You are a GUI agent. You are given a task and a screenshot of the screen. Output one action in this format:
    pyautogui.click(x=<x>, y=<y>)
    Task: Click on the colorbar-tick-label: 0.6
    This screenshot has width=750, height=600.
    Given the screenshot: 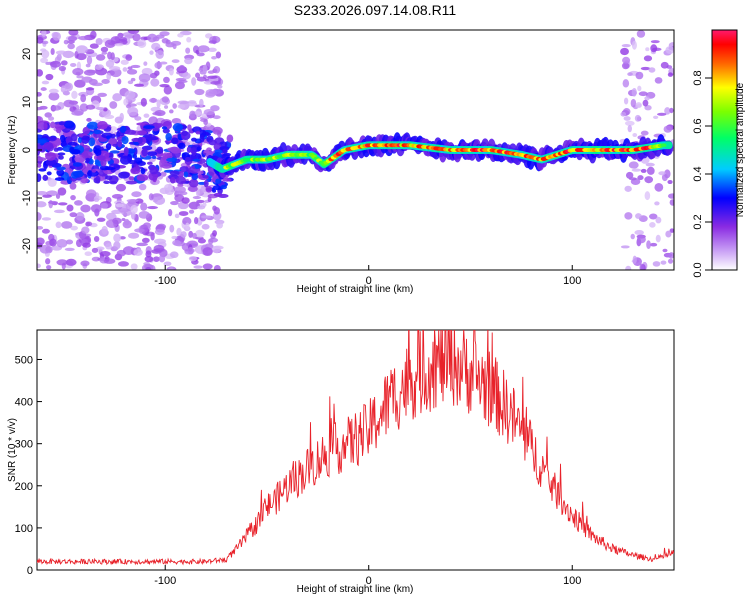 What is the action you would take?
    pyautogui.click(x=698, y=125)
    